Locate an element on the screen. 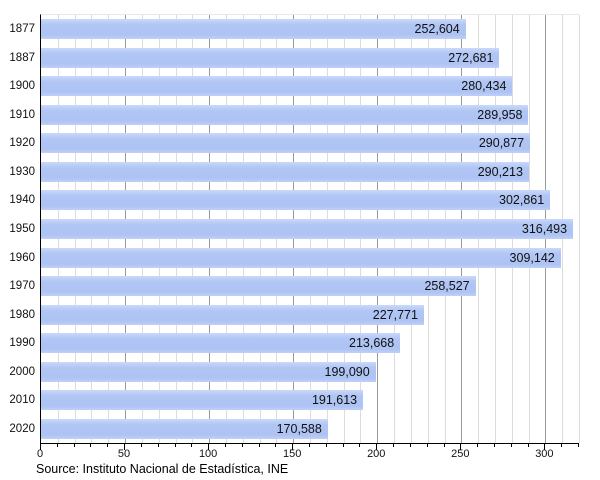 The width and height of the screenshot is (600, 480). bar-row: 1940 302,861 is located at coordinates (294, 200).